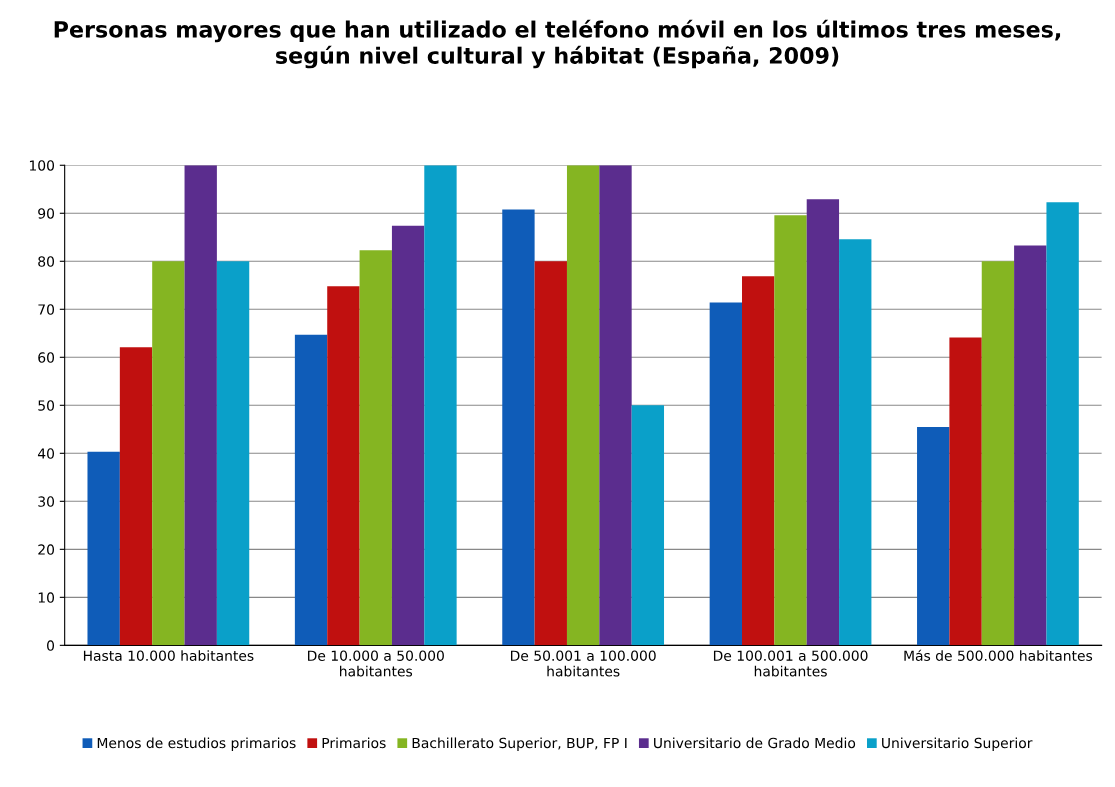  I want to click on y-tick-label: 0, so click(51, 645).